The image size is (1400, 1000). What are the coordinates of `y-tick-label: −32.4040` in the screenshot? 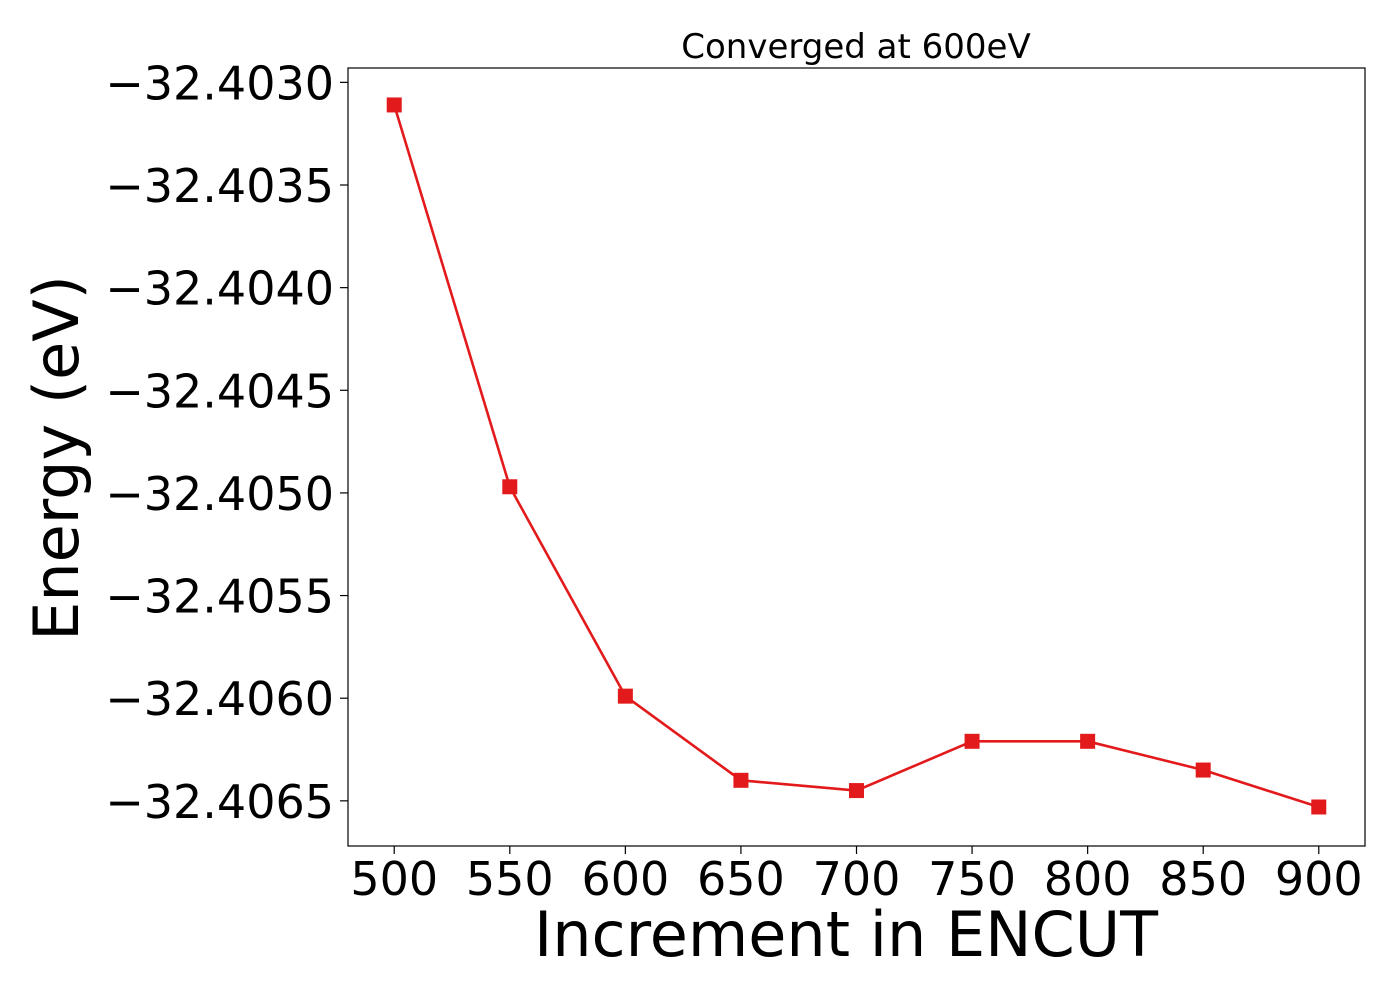 It's located at (219, 289).